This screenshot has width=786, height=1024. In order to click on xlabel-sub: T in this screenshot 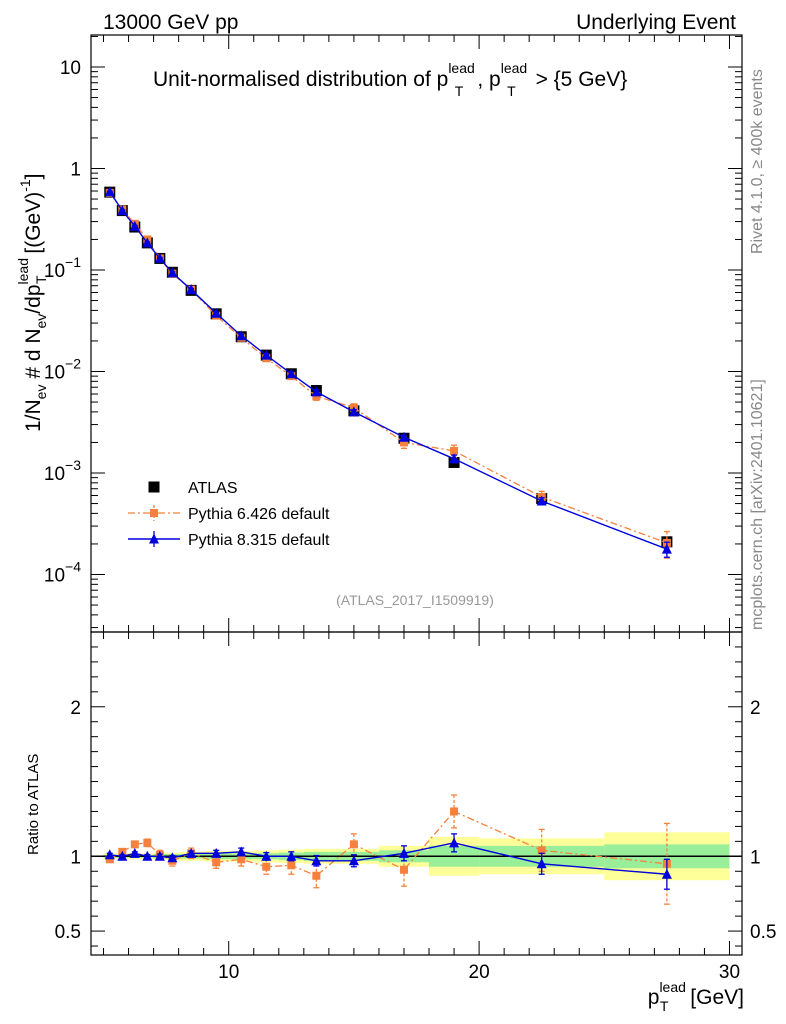, I will do `click(664, 1006)`.